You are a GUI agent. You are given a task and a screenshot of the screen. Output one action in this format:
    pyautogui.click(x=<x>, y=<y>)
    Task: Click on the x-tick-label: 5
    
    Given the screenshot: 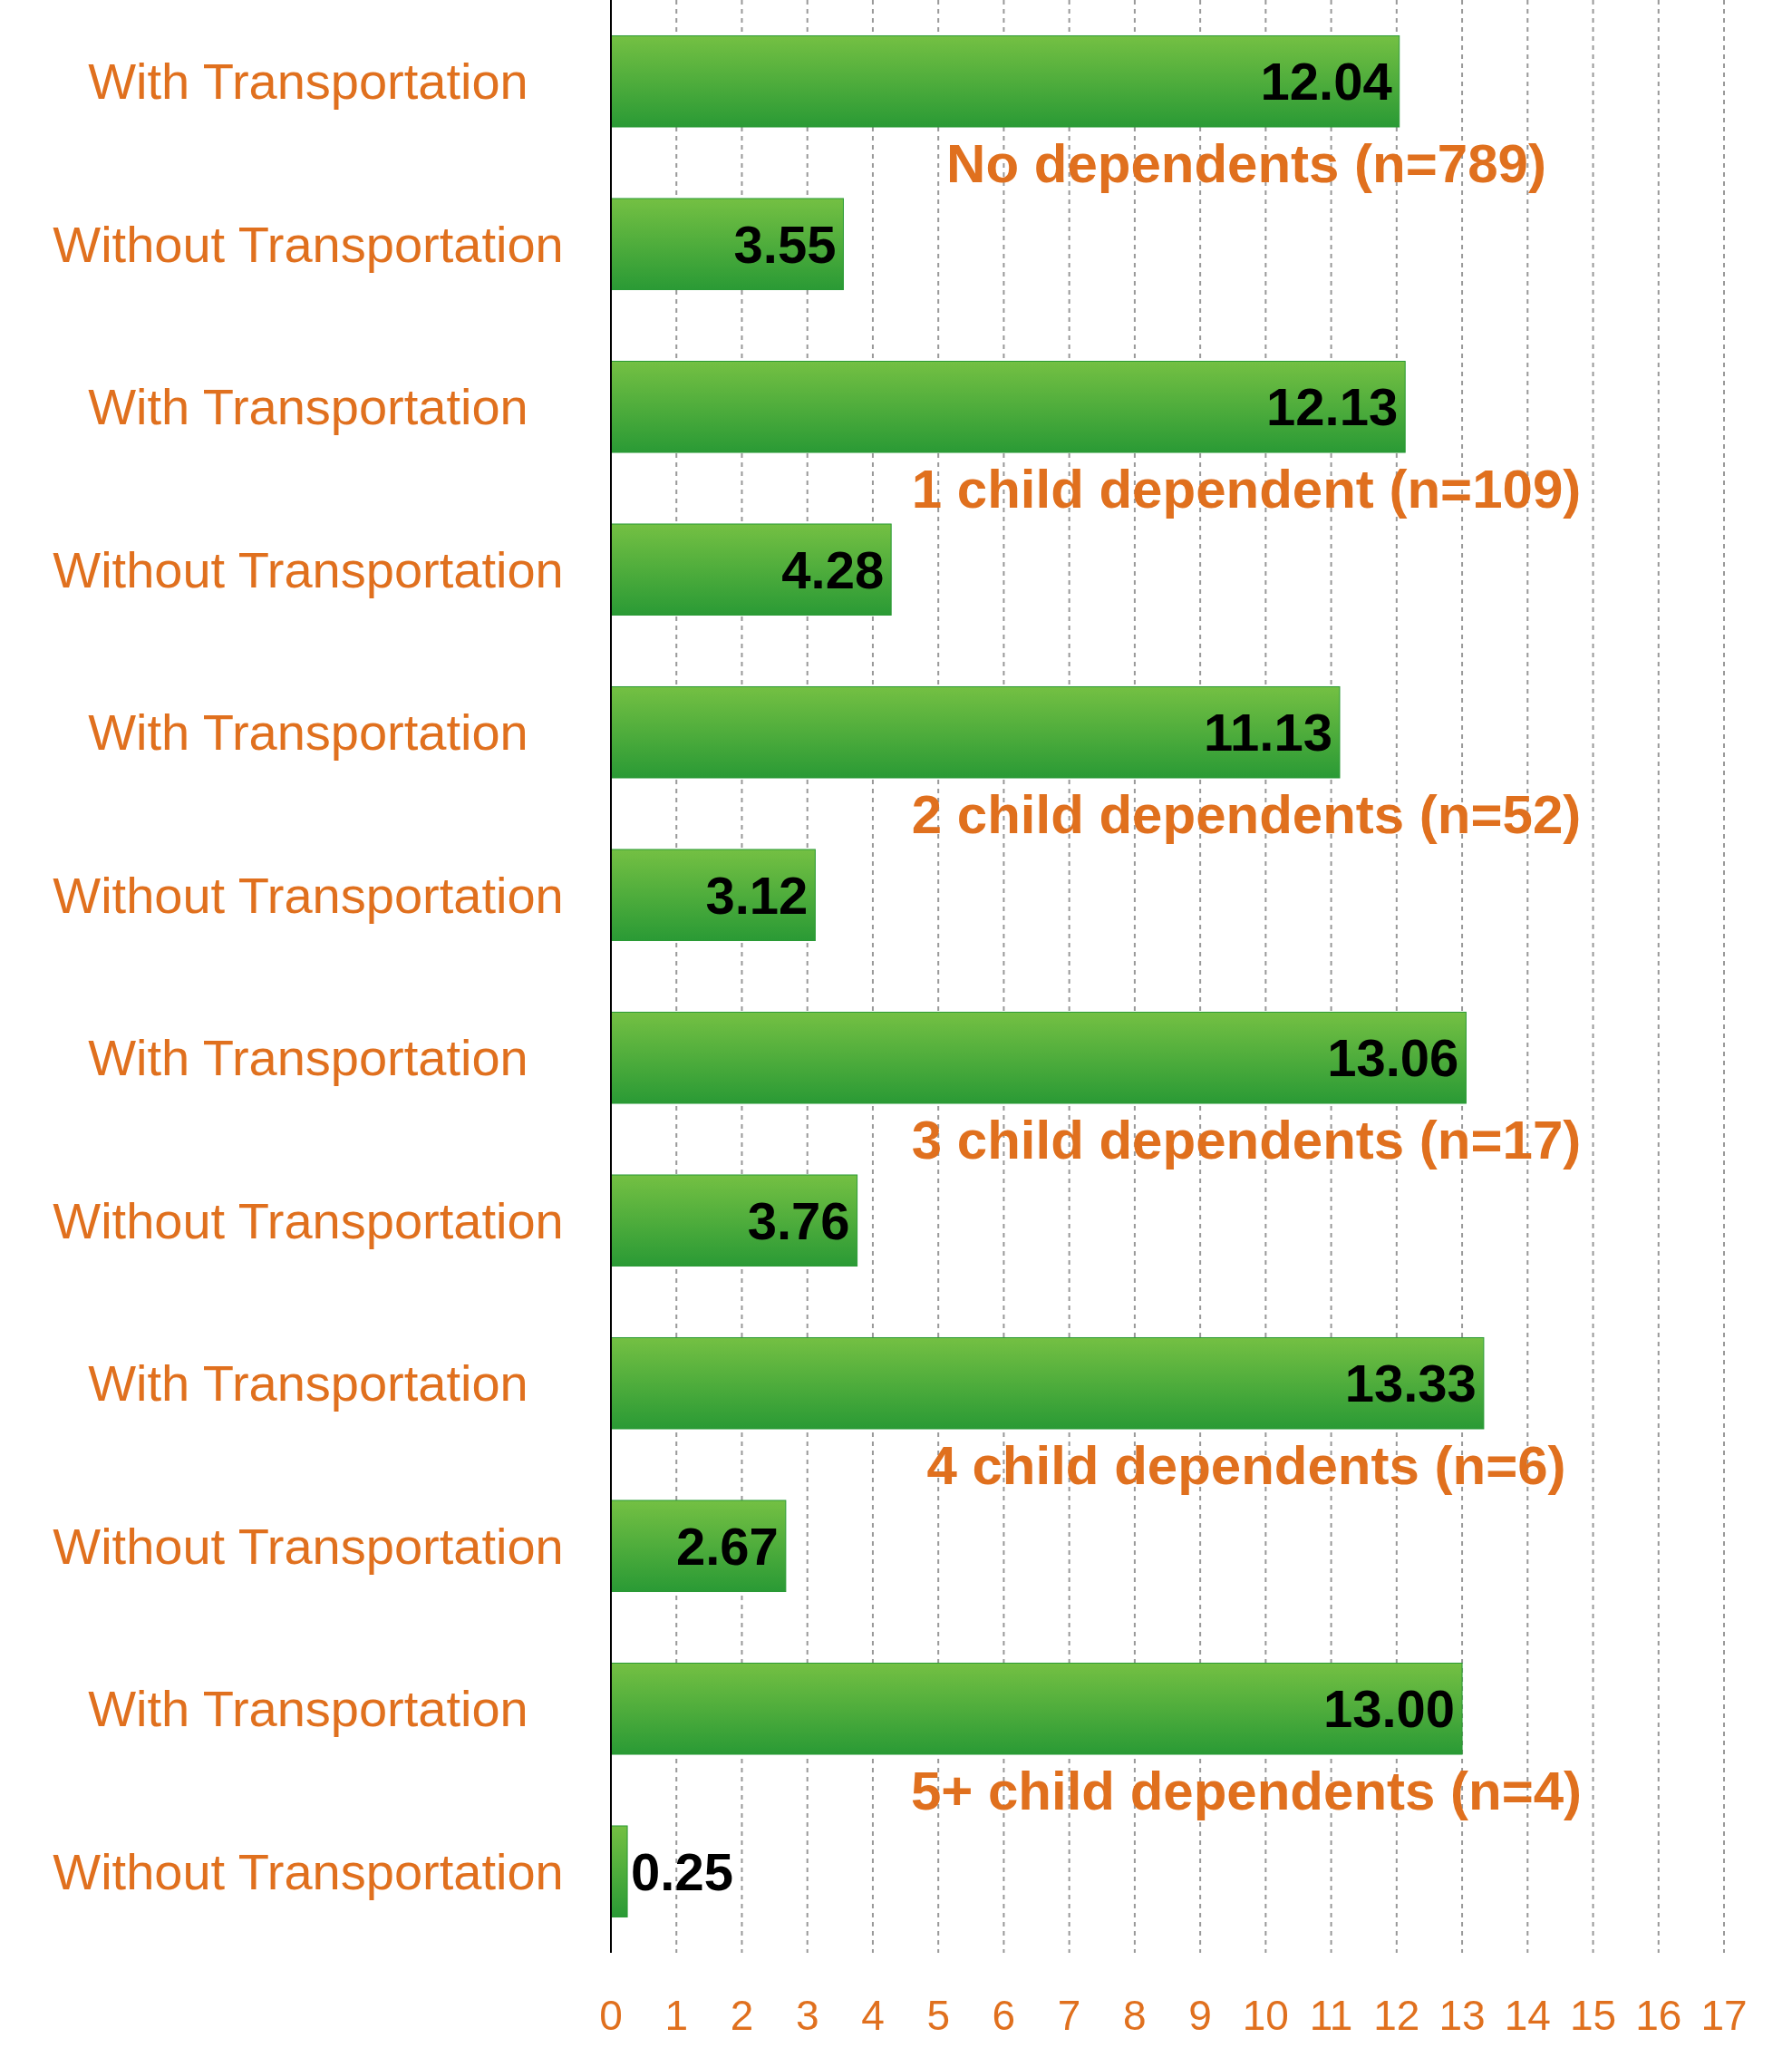 What is the action you would take?
    pyautogui.click(x=938, y=2015)
    